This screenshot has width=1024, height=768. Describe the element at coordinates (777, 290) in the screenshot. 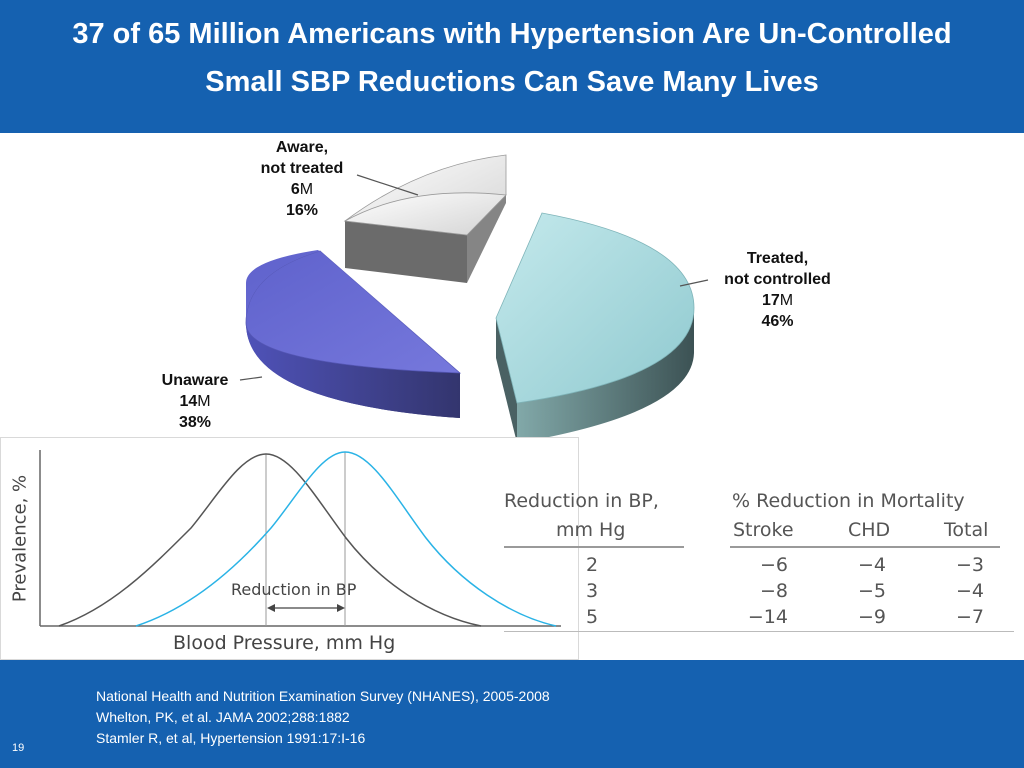

I see `pie-label-treated-not-controlled: Treated, not controlled 17M 46%` at that location.